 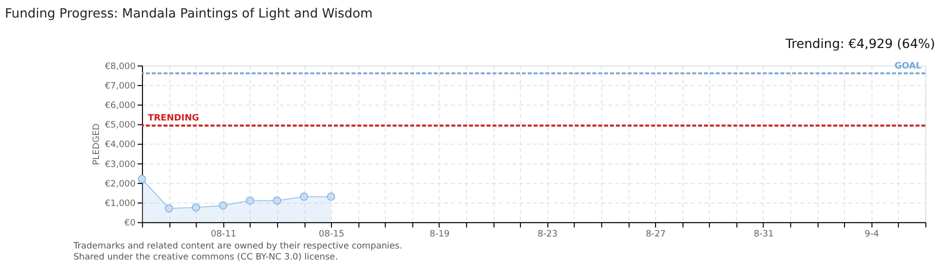 I want to click on y-tick-label: €4,000, so click(x=120, y=145).